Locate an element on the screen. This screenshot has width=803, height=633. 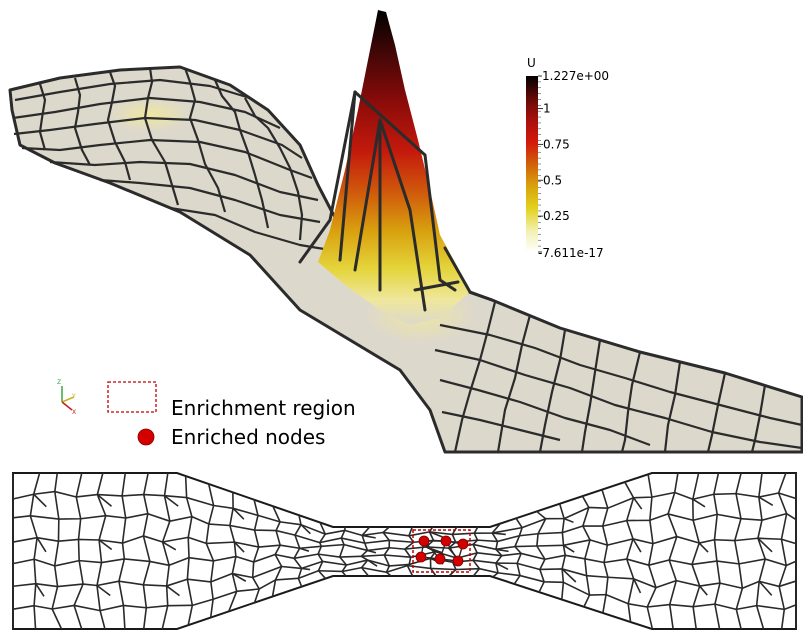
colorbar-tick-label: 0.5 is located at coordinates (552, 180).